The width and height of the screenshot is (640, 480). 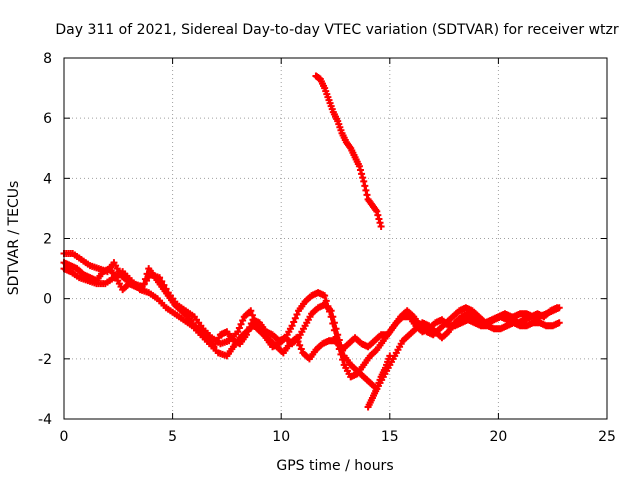 I want to click on x-tick-label: 5, so click(x=172, y=437).